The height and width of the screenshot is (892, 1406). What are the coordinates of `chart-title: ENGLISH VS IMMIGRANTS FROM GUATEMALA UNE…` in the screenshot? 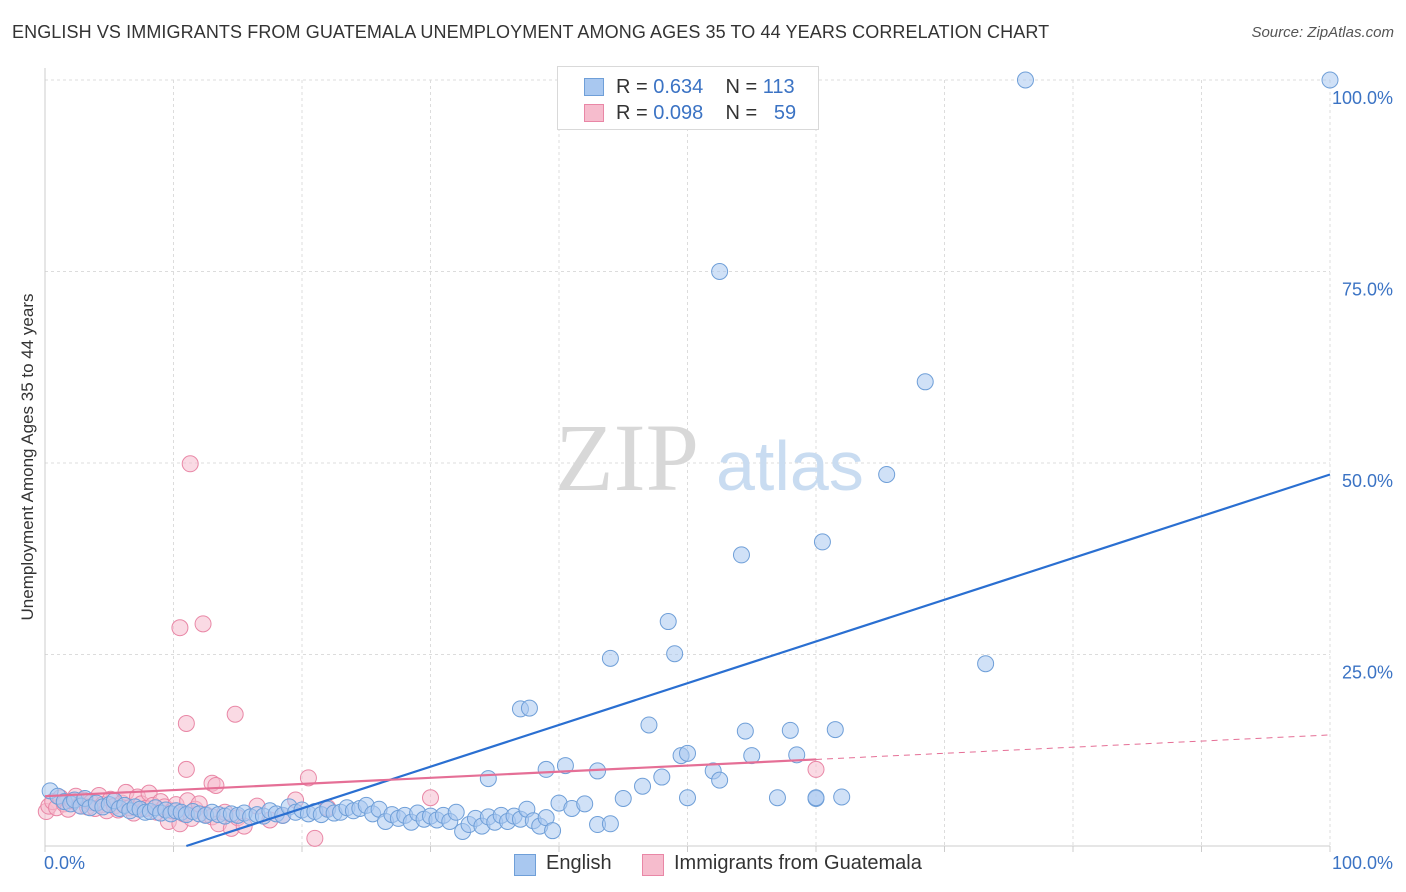 It's located at (531, 32).